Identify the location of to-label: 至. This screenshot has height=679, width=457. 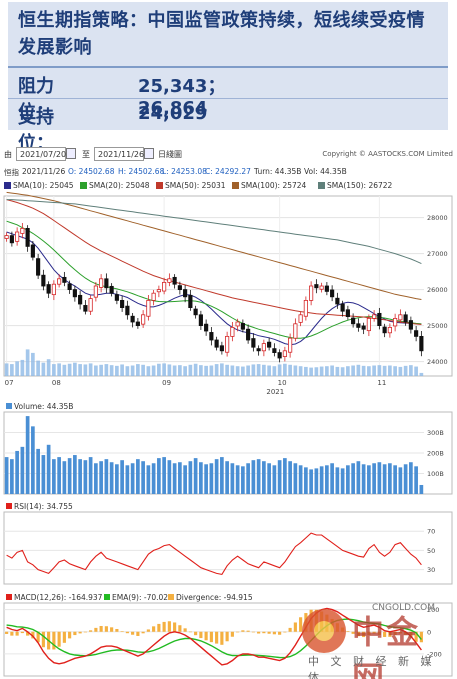
(86, 154).